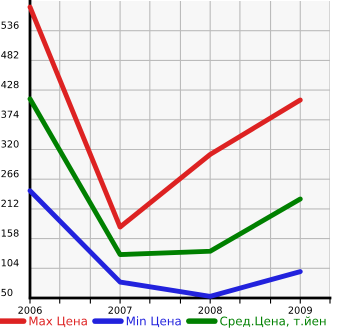  I want to click on y-tick-label: 212, so click(9, 203).